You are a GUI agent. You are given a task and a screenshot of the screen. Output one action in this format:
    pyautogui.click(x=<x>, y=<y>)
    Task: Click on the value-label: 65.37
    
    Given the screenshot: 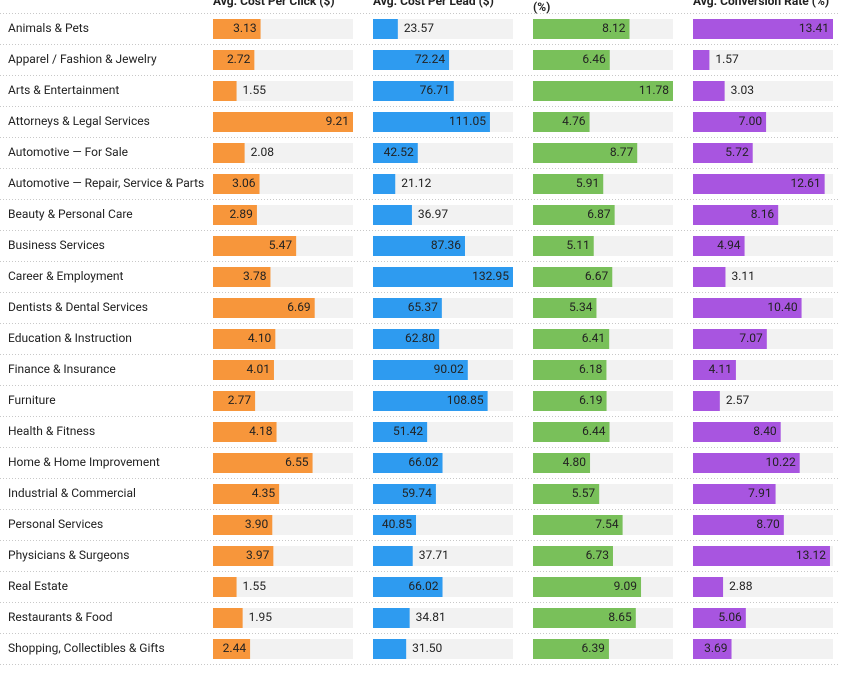 What is the action you would take?
    pyautogui.click(x=423, y=307)
    